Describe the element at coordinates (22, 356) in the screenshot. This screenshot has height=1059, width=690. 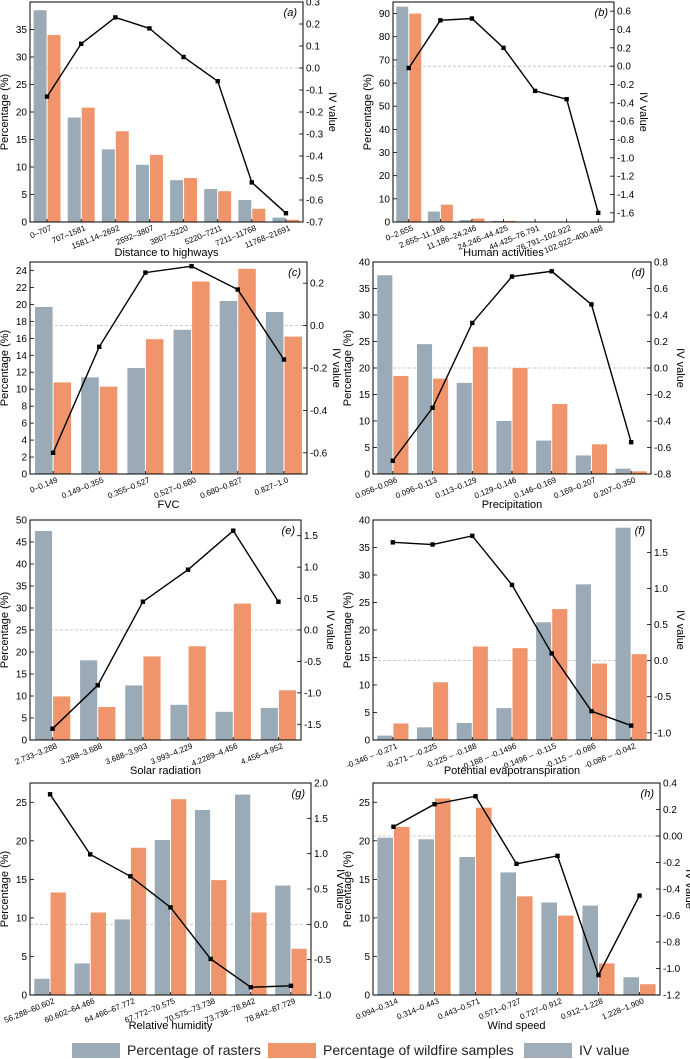
I see `y-tick-label: 14` at that location.